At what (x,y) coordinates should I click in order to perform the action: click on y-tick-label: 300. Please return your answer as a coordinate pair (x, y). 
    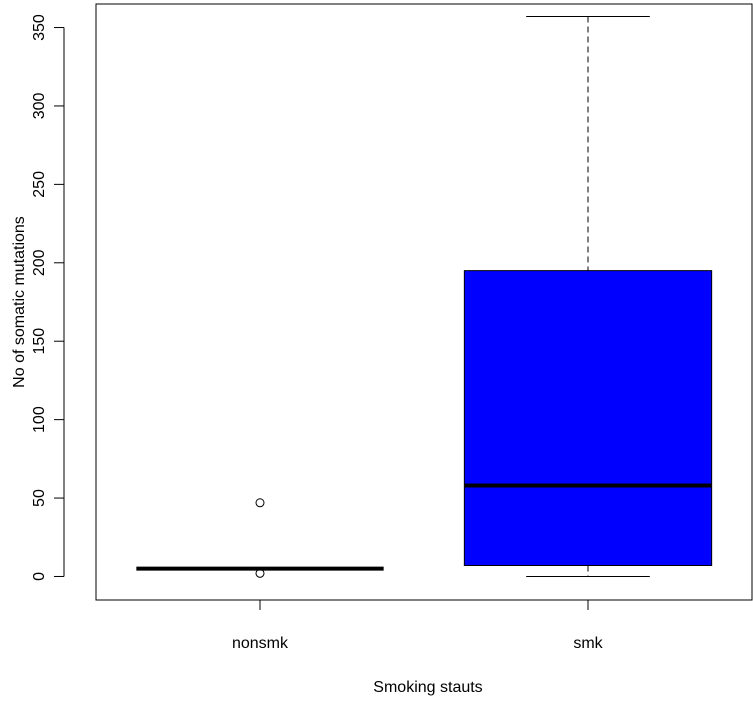
    Looking at the image, I should click on (39, 106).